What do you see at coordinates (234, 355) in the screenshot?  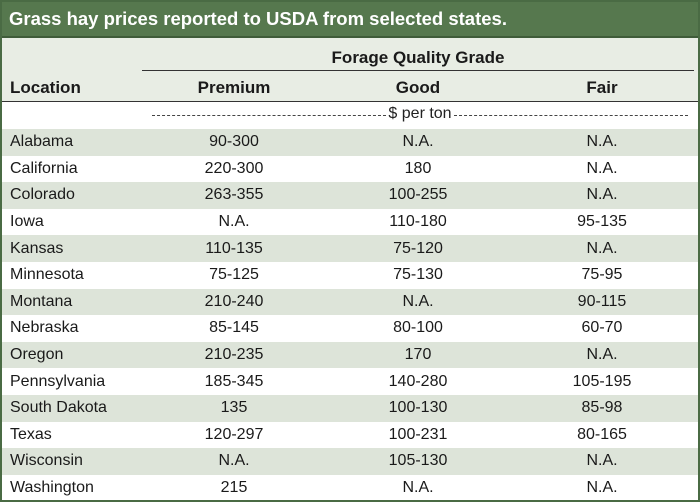 I see `premium-cell: 210-235` at bounding box center [234, 355].